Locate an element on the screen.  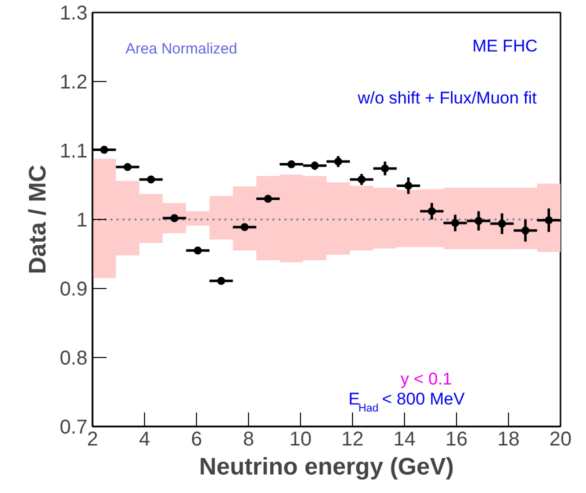
y-tick-label: 1.2 is located at coordinates (74, 83).